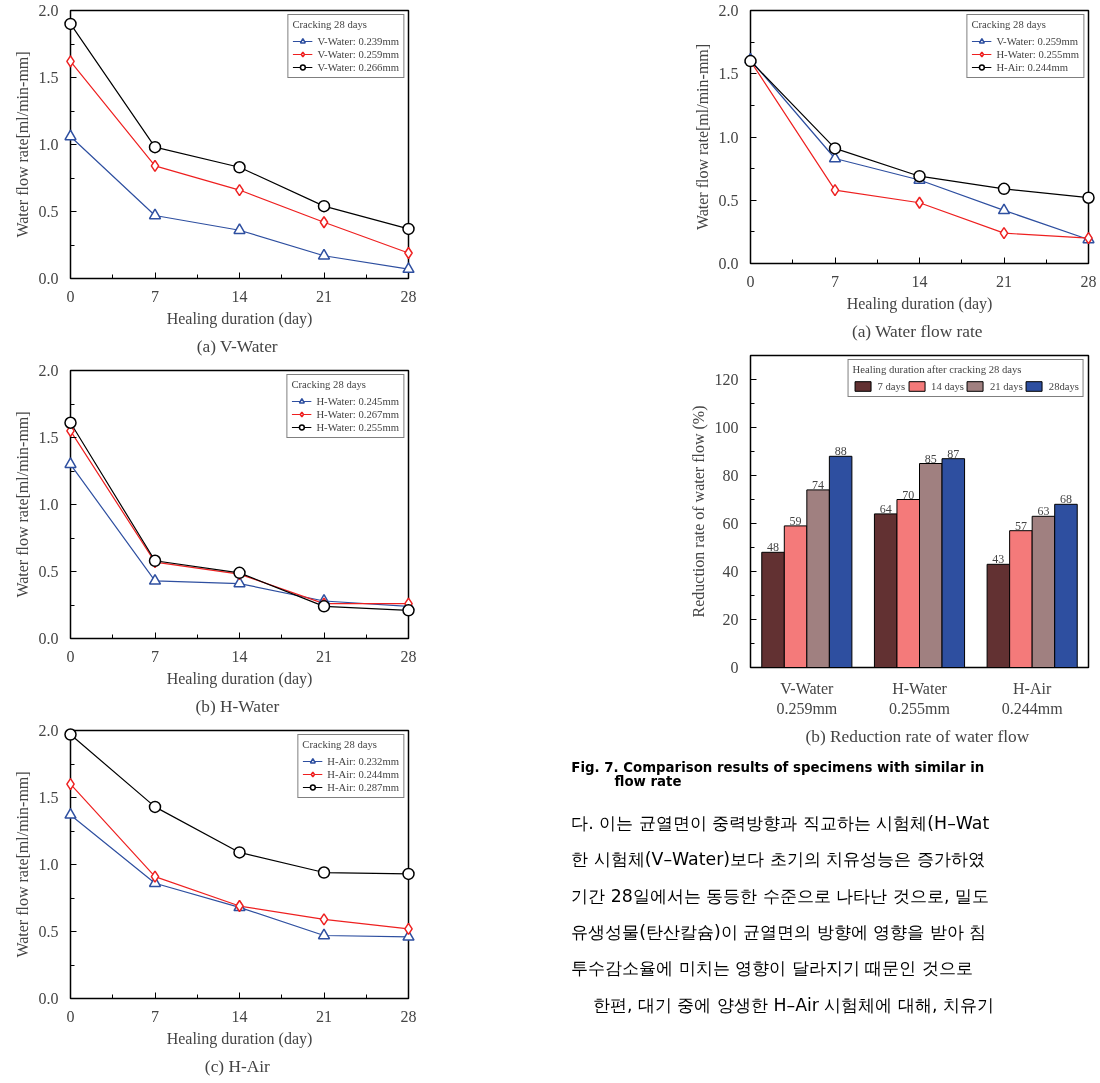  Describe the element at coordinates (930, 458) in the screenshot. I see `data-label: 85` at that location.